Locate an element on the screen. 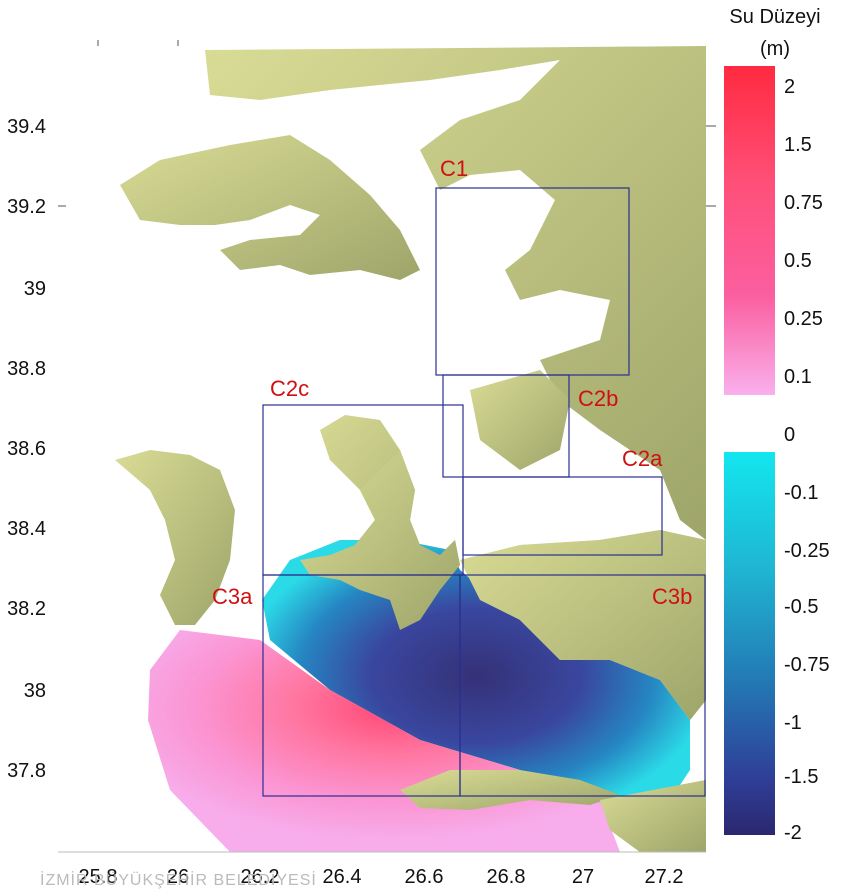  box-c3b is located at coordinates (582, 685).